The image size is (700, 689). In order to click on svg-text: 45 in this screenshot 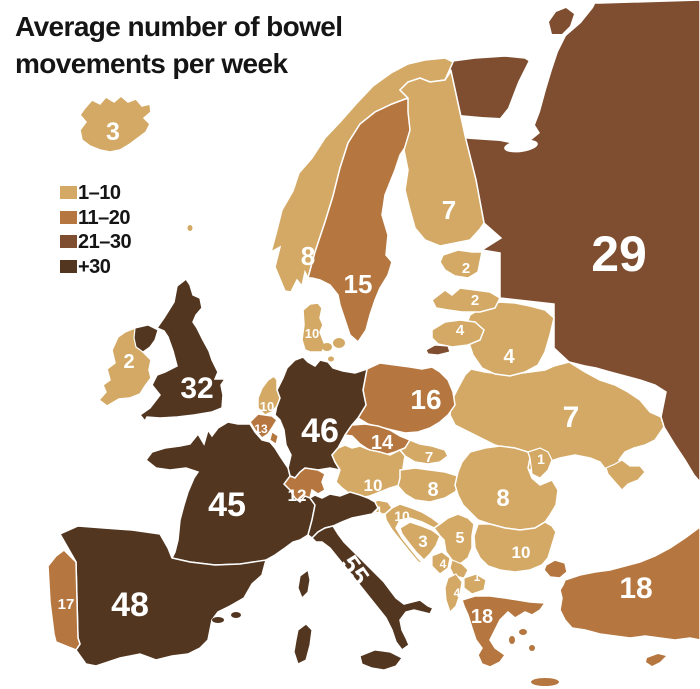, I will do `click(227, 505)`.